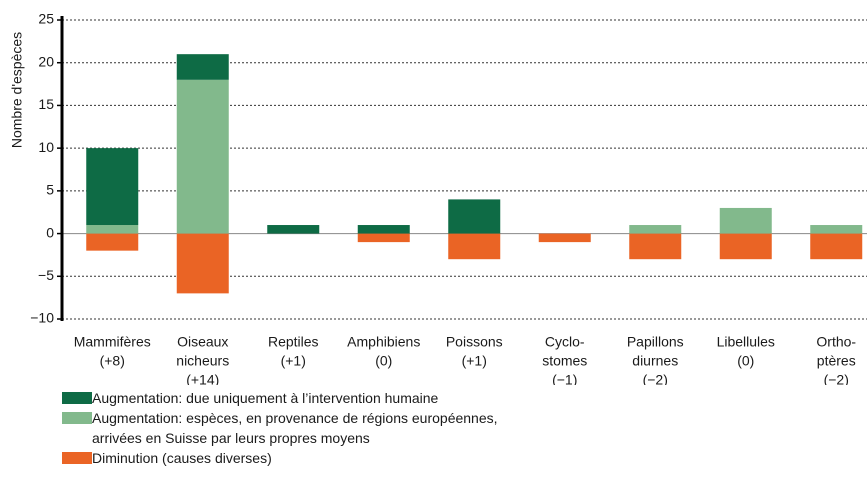  Describe the element at coordinates (112, 361) in the screenshot. I see `x-tick-label: (+8)` at that location.